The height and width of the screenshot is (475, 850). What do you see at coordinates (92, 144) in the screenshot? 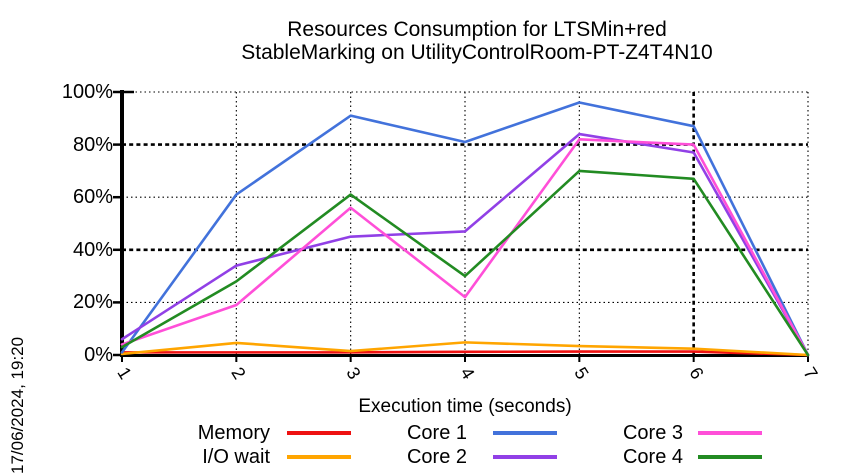
I see `y-tick-label: 80%` at bounding box center [92, 144].